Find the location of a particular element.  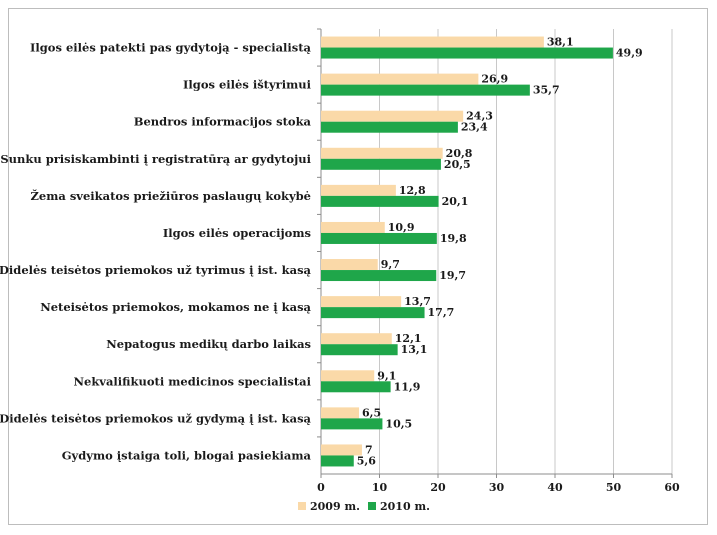

value-label-2010: 19,8 is located at coordinates (453, 238).